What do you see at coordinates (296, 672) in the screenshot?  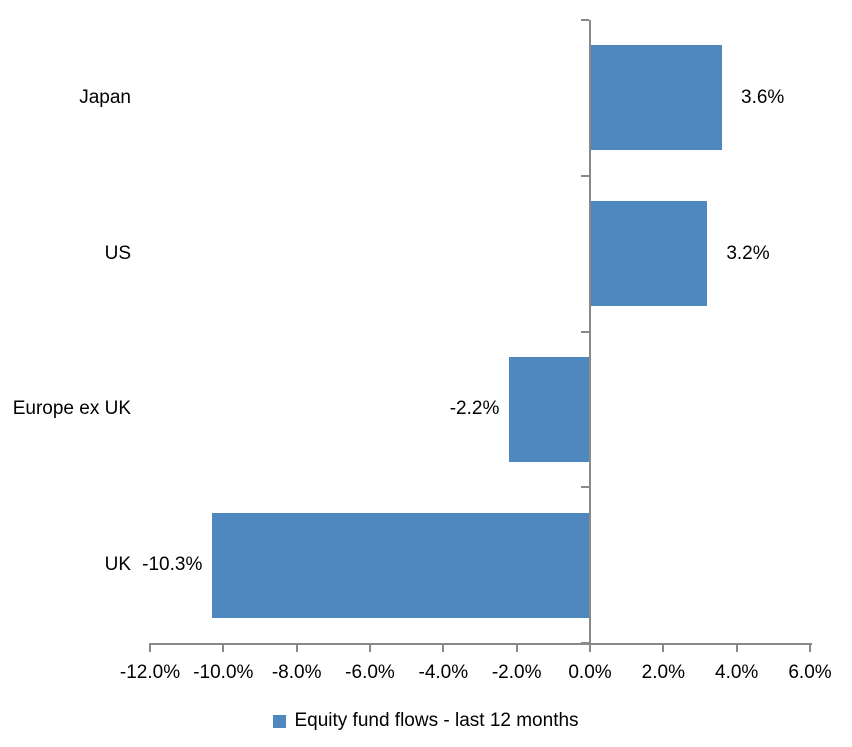 I see `x-tick-label: -8.0%` at bounding box center [296, 672].